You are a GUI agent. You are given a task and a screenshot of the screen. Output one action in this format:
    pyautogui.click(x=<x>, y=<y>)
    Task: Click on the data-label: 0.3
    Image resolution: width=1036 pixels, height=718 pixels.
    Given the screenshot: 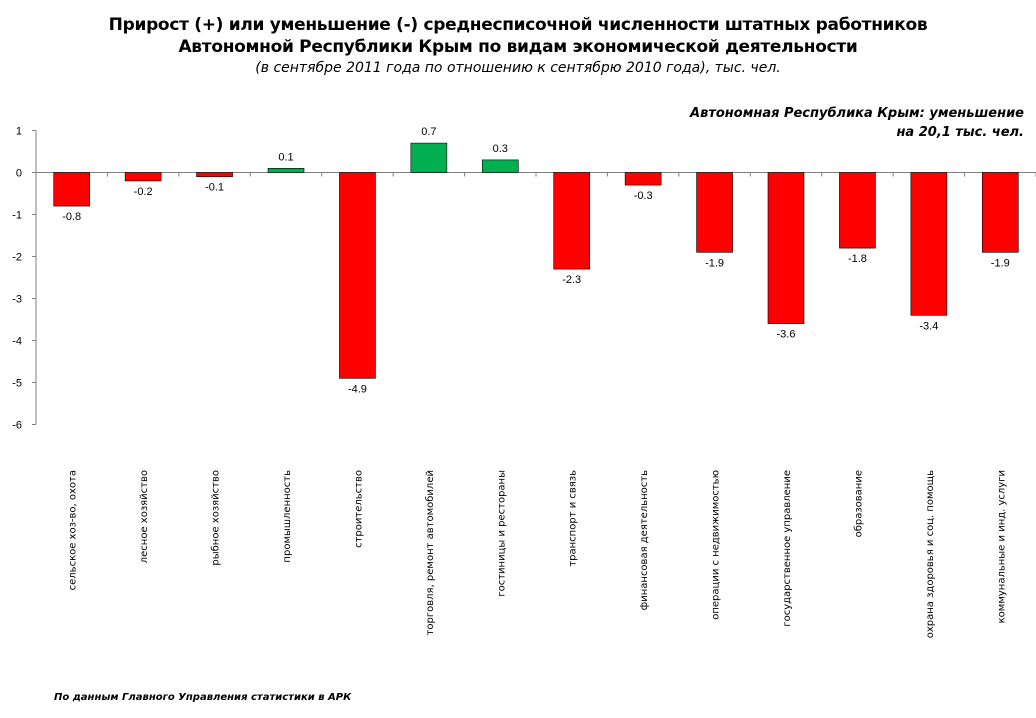 What is the action you would take?
    pyautogui.click(x=500, y=149)
    